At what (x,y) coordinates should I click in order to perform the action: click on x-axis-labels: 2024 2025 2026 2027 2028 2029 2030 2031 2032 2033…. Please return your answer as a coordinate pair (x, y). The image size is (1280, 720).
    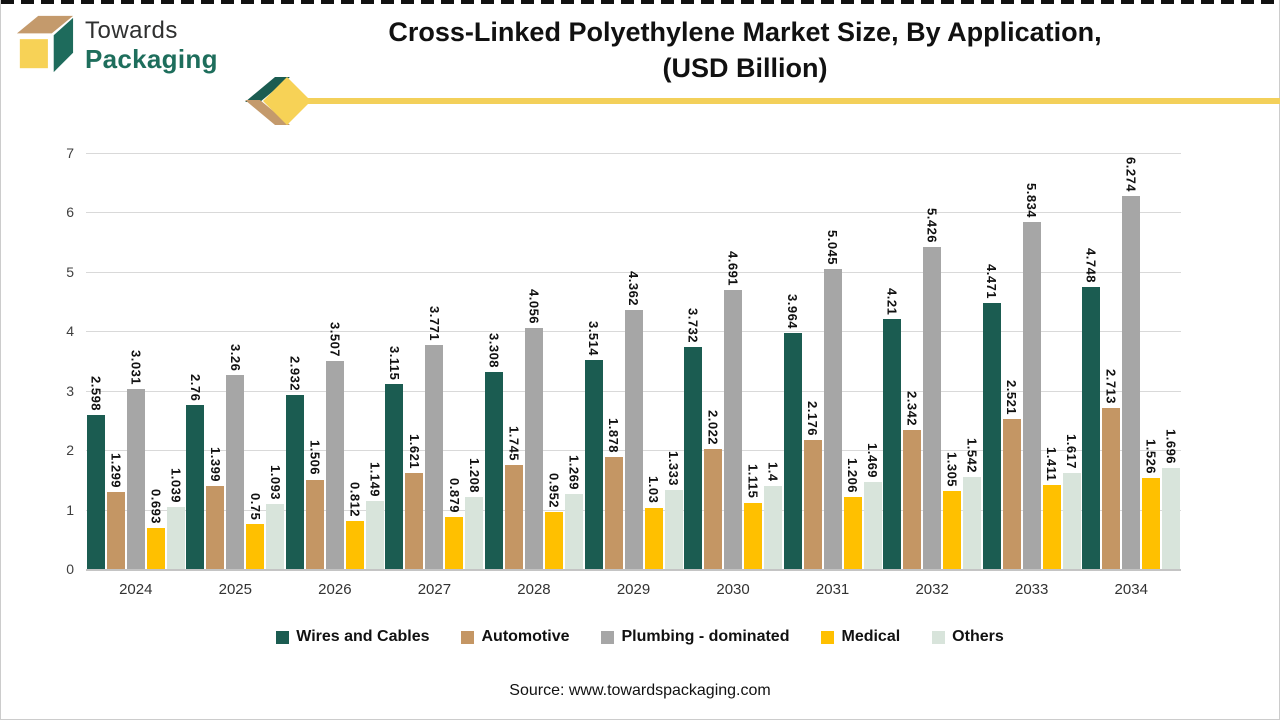
    Looking at the image, I should click on (633, 589).